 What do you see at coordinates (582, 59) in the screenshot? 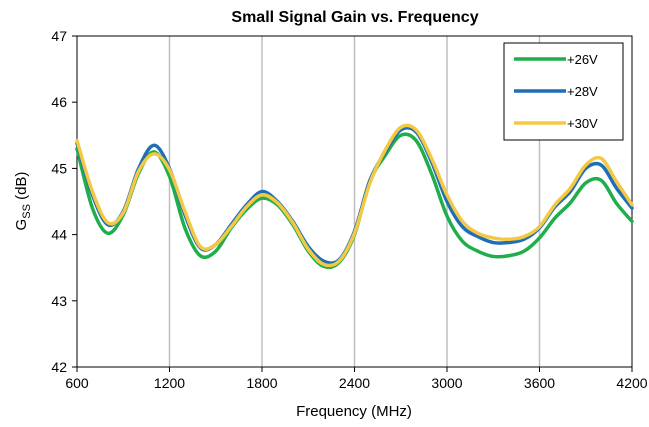
I see `legend-label-1: +26V` at bounding box center [582, 59].